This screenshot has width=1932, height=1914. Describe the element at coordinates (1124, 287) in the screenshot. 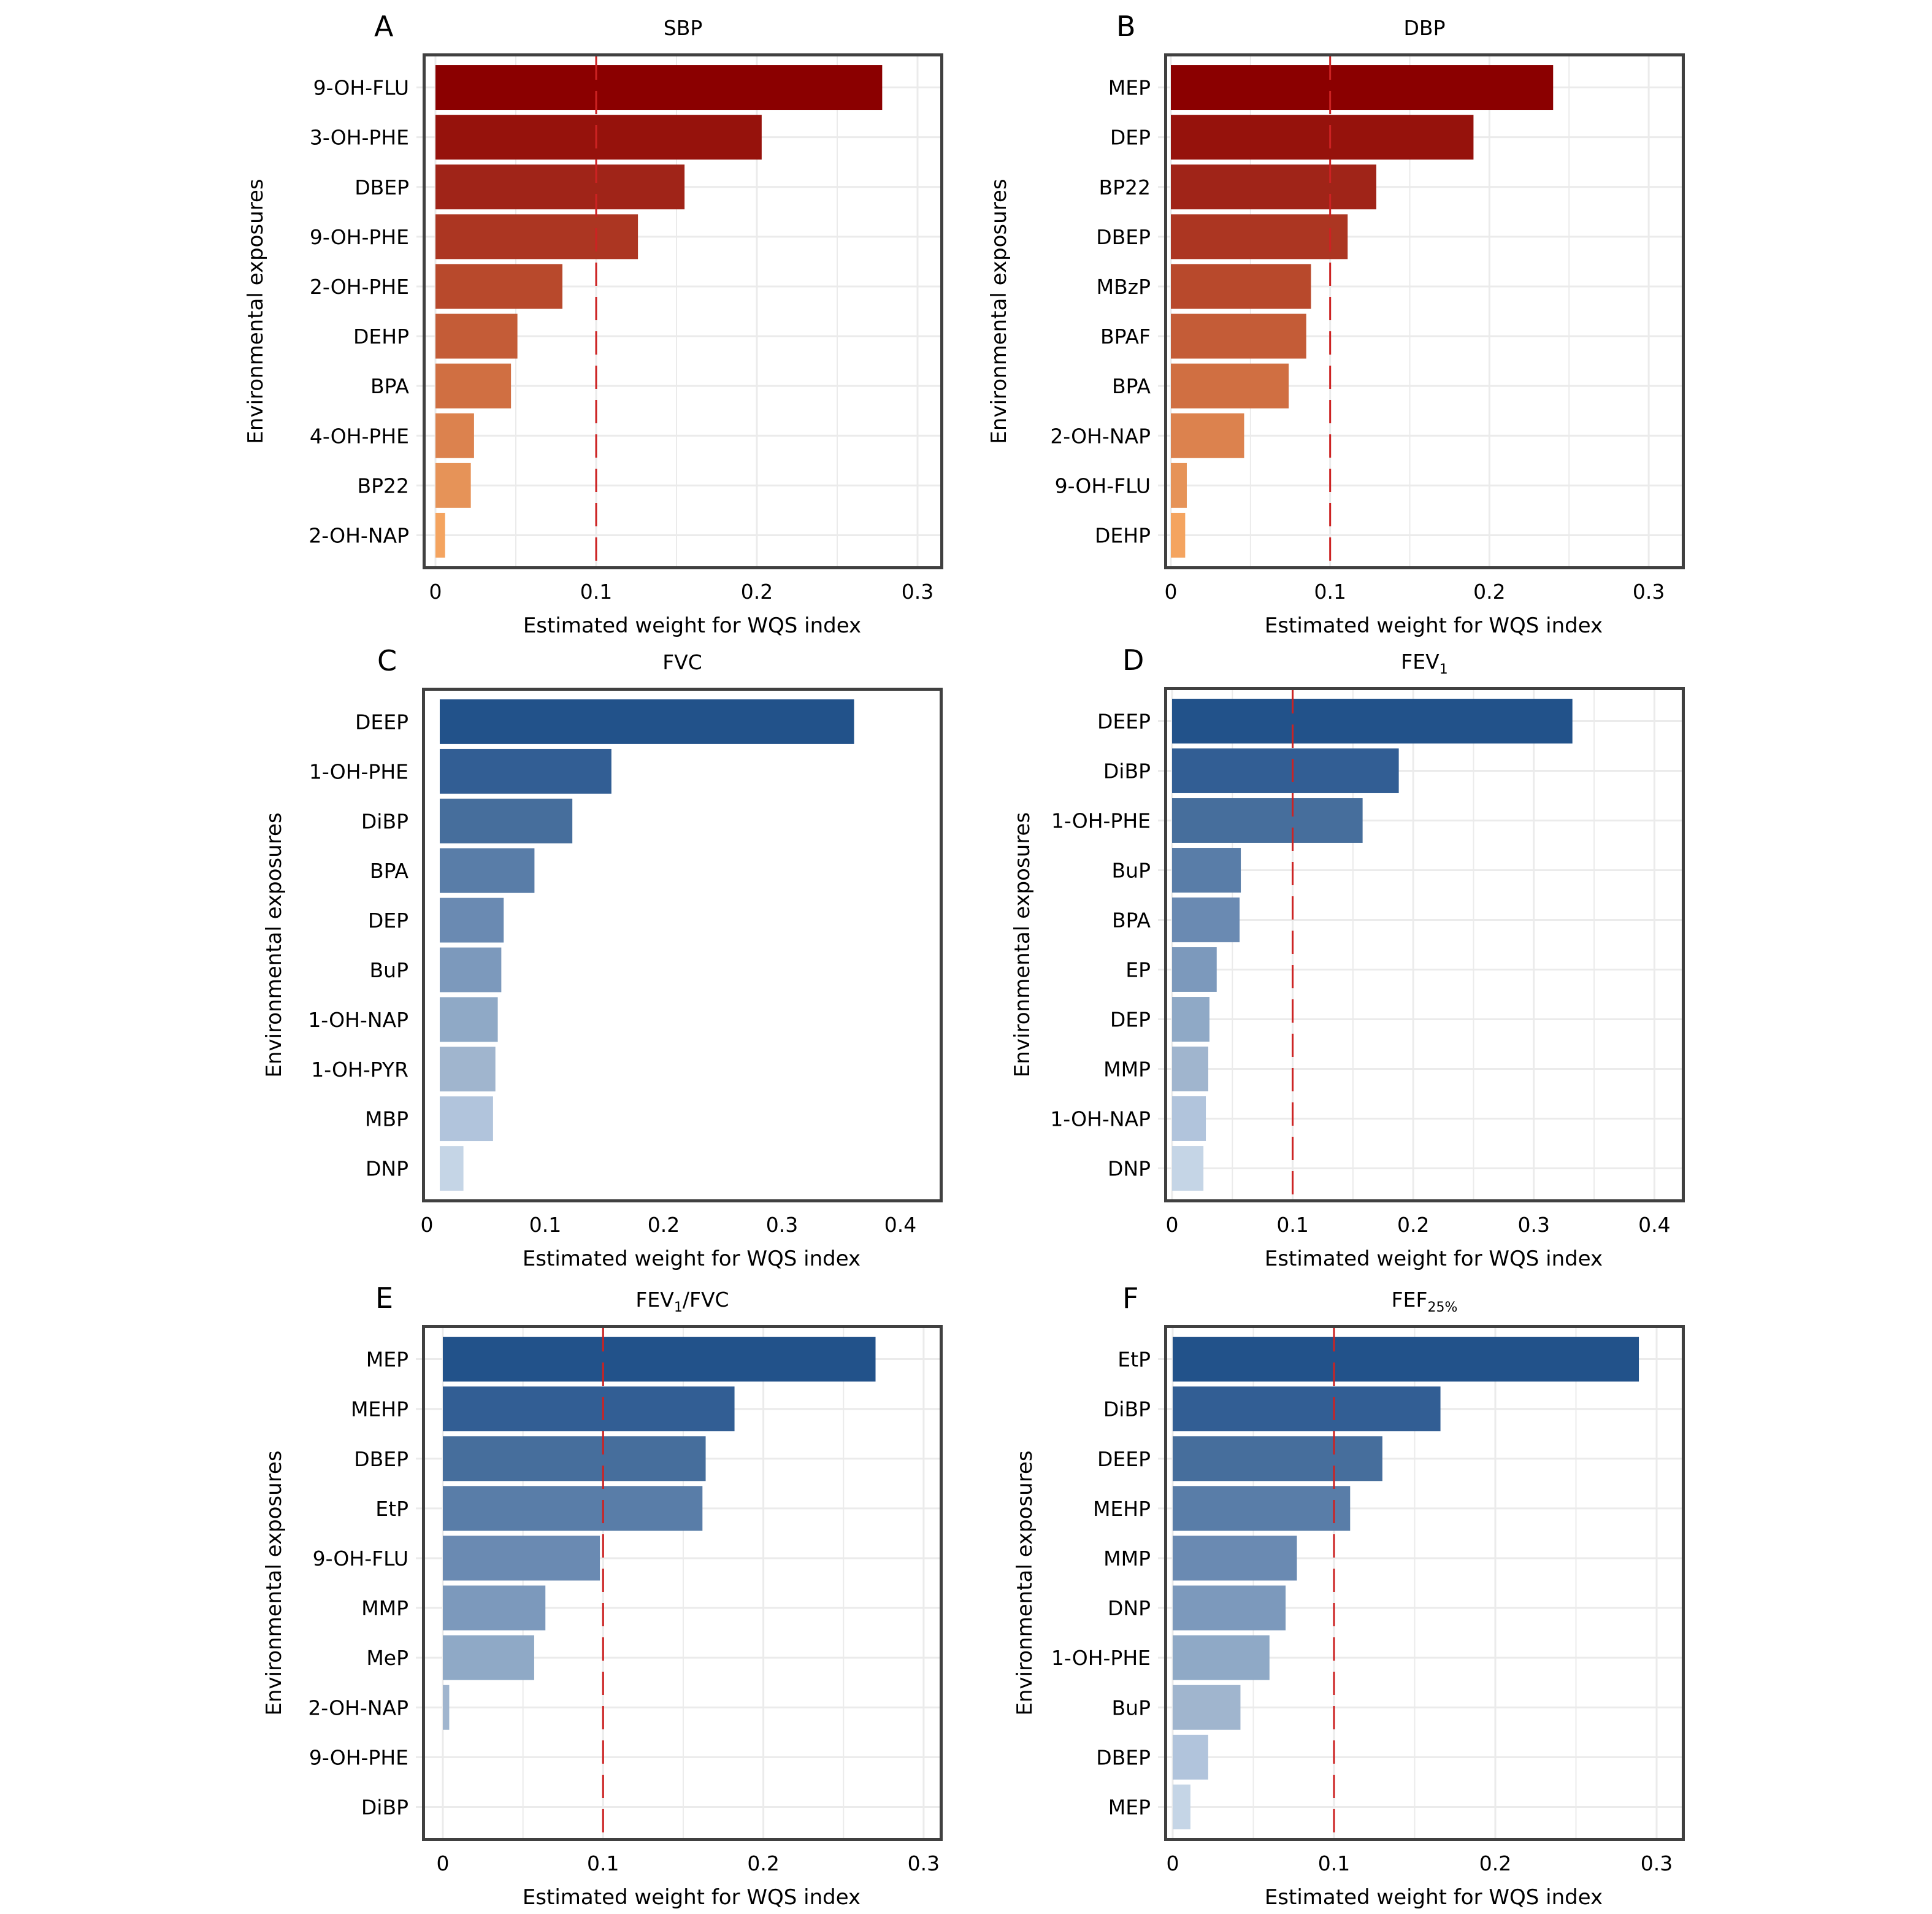

I see `category-label: MBzP` at that location.